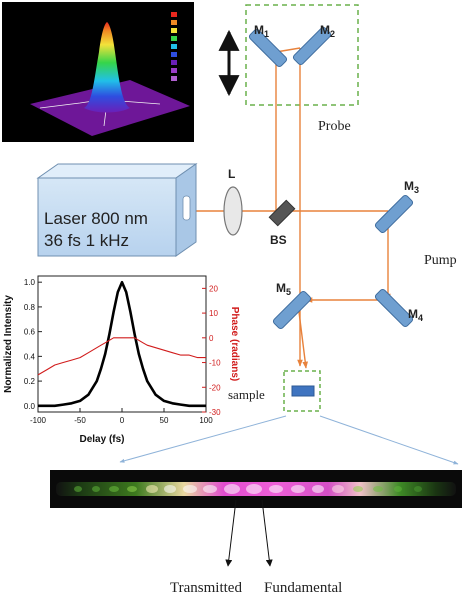  I want to click on inset-peak, so click(107, 67).